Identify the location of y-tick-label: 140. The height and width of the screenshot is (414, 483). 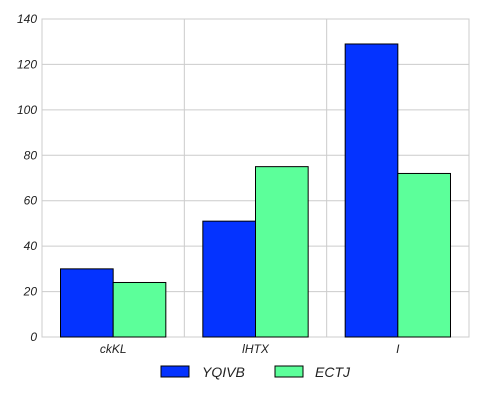
(27, 19).